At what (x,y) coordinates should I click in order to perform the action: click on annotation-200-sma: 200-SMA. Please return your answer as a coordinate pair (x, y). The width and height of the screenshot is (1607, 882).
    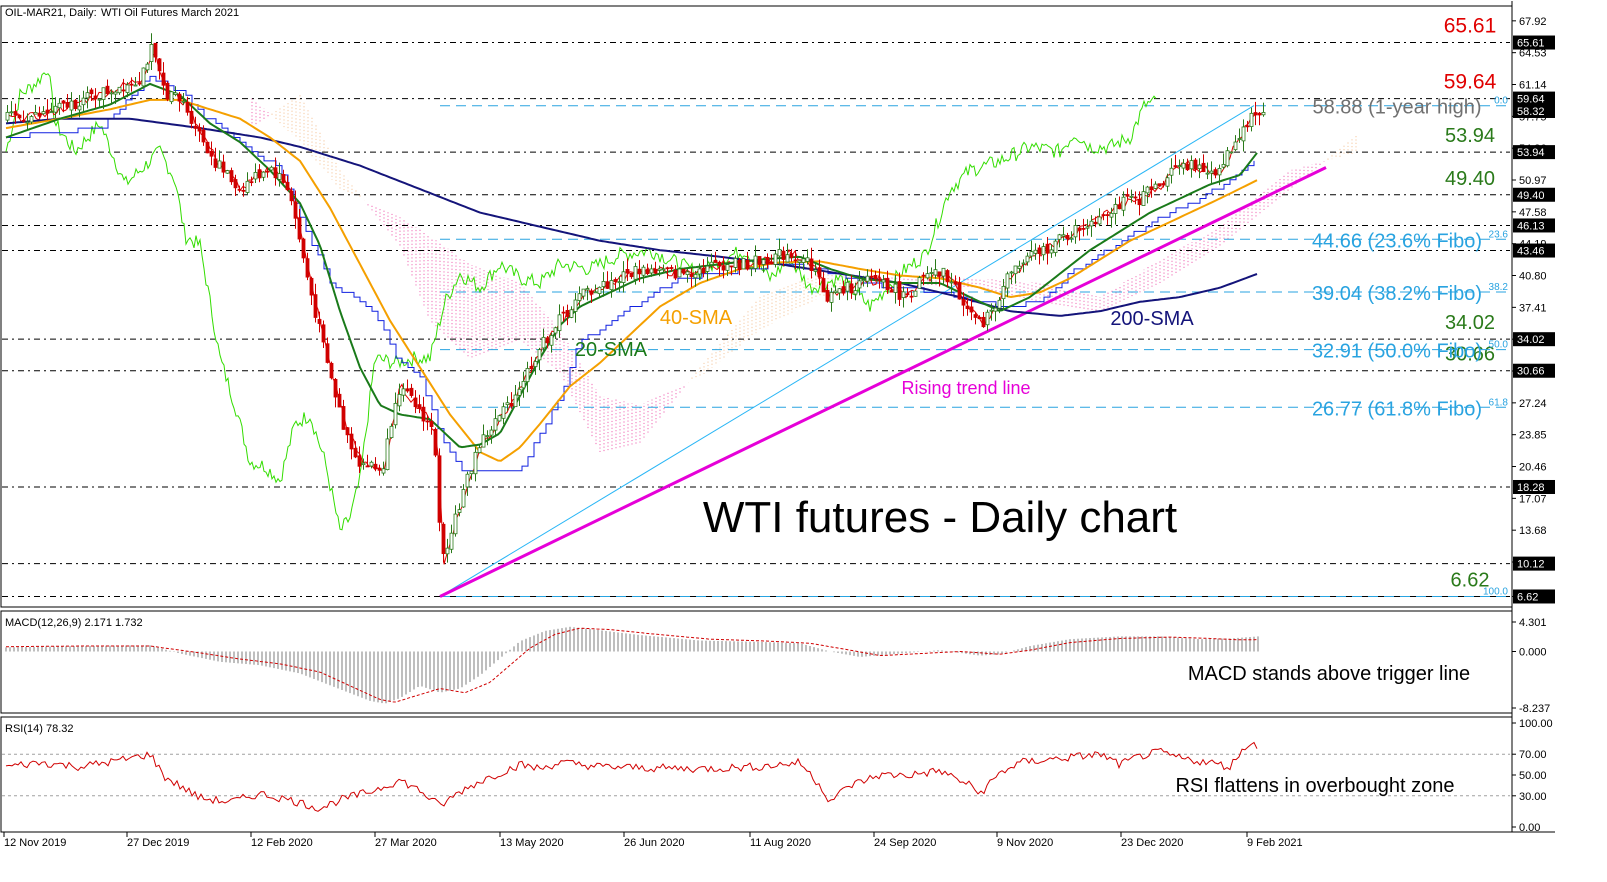
    Looking at the image, I should click on (1152, 319).